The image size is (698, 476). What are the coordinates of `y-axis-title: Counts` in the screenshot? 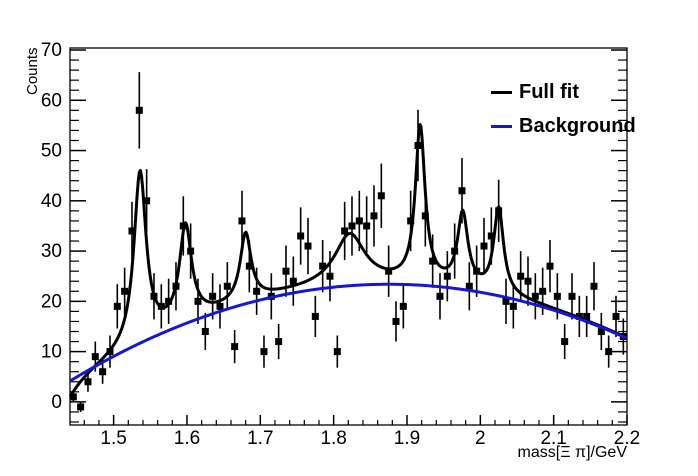 It's located at (32, 71).